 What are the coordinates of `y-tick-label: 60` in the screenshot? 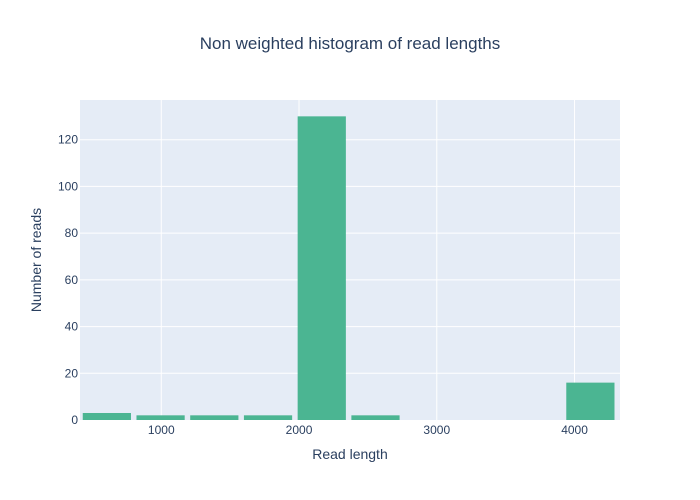 It's located at (72, 280).